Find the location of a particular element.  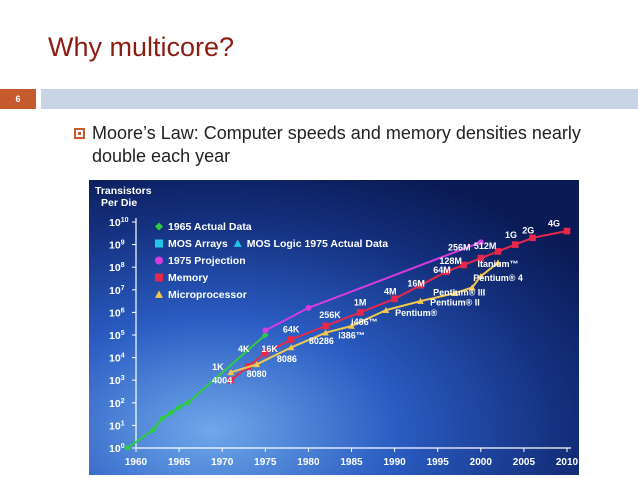

data-label: 512M is located at coordinates (485, 246).